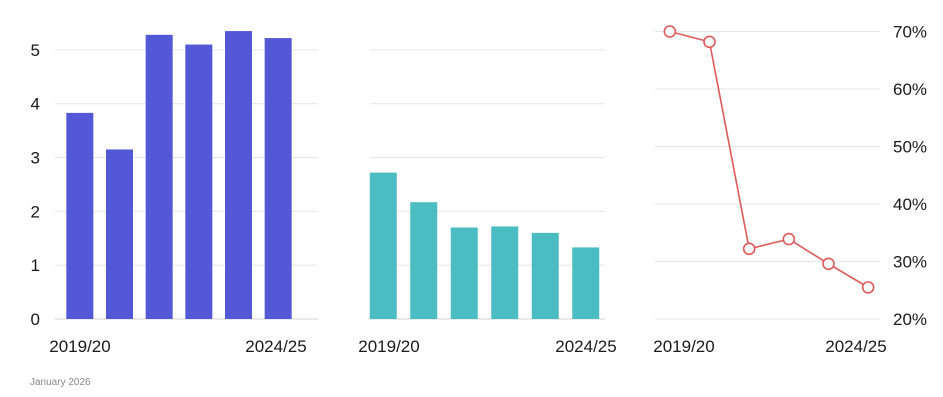  I want to click on y-tick-label-0-0: 0, so click(35, 319).